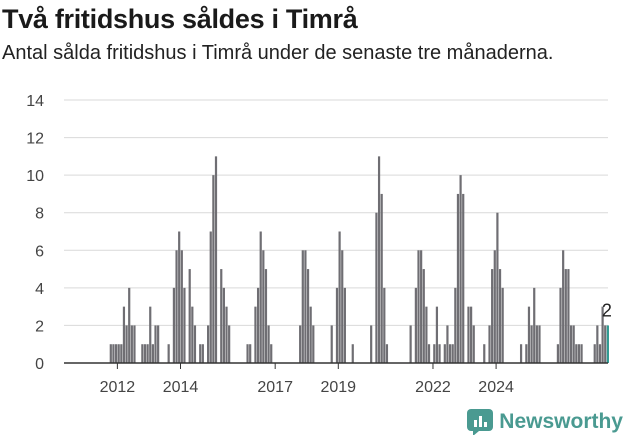 The width and height of the screenshot is (631, 440). I want to click on y-tick-label: 0, so click(39, 364).